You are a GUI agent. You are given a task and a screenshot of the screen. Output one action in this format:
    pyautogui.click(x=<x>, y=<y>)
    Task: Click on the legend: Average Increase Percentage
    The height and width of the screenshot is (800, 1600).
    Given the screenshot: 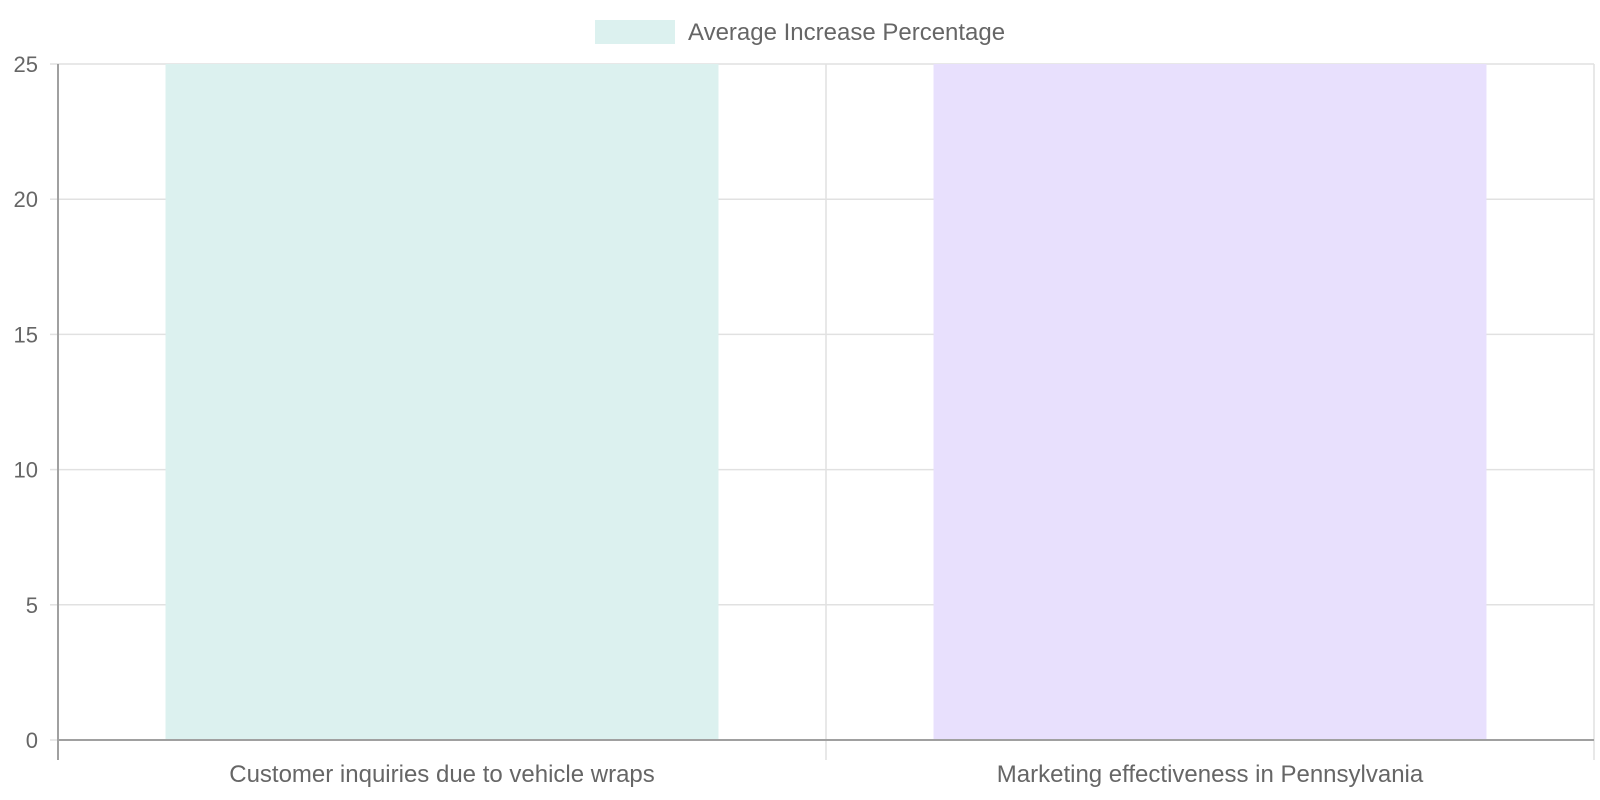 What is the action you would take?
    pyautogui.click(x=800, y=32)
    